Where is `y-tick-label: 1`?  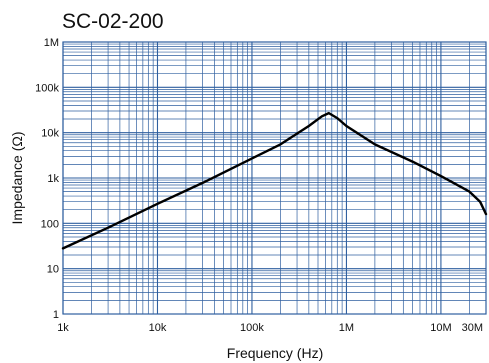 y-tick-label: 1 is located at coordinates (56, 315).